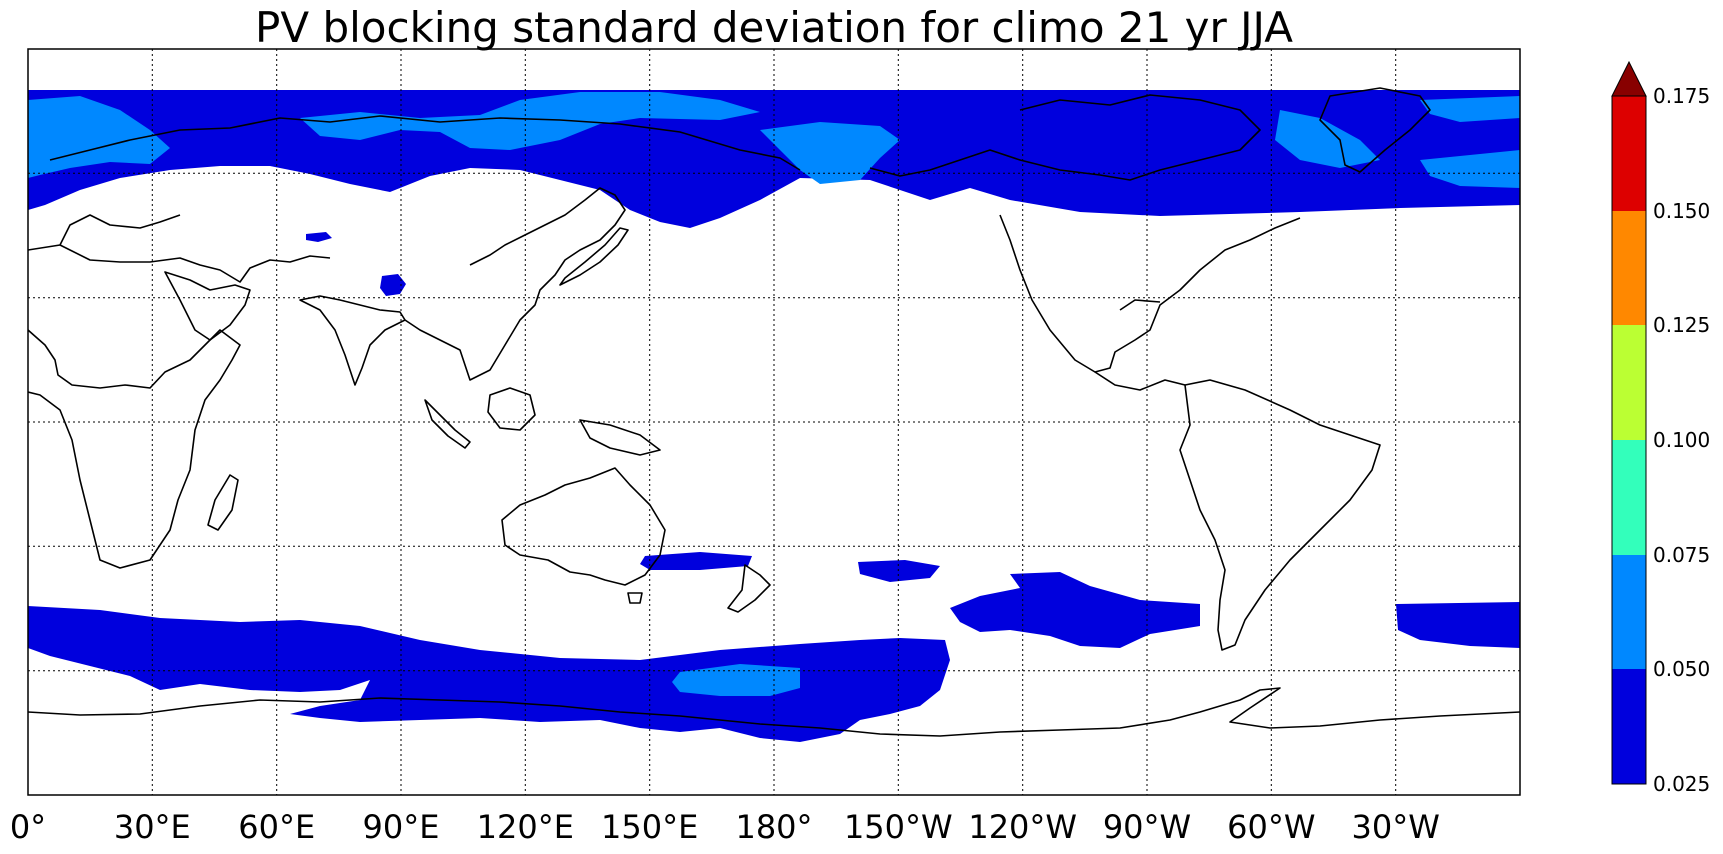 Image resolution: width=1723 pixels, height=854 pixels. Describe the element at coordinates (1681, 211) in the screenshot. I see `colorbar-tick-label: 0.150` at that location.